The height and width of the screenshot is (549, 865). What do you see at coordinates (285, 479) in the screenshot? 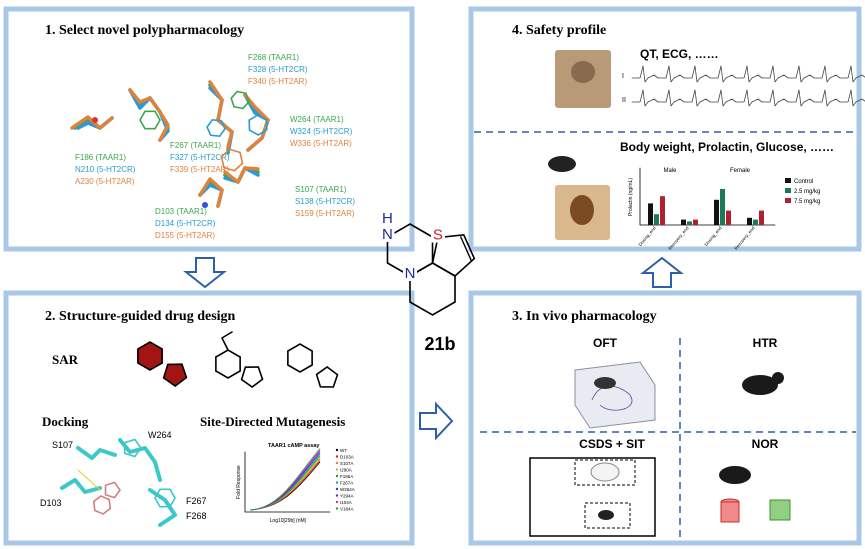
I see `curve` at bounding box center [285, 479].